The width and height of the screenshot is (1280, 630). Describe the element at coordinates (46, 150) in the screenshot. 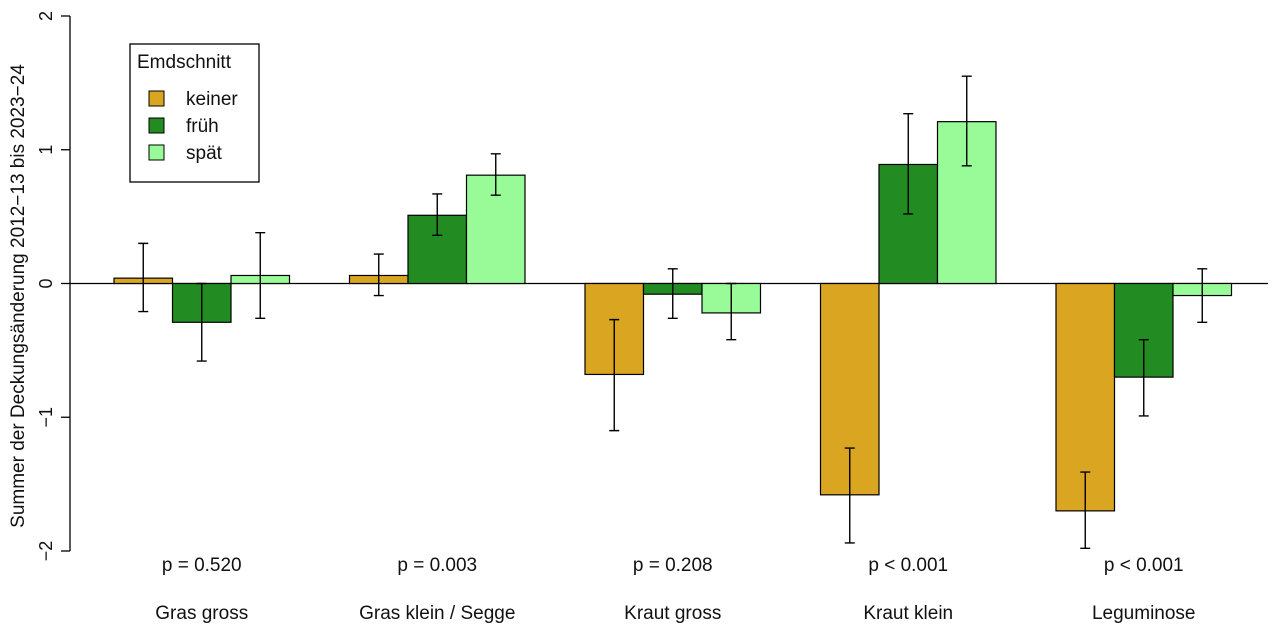

I see `y-tick-label: 1` at that location.